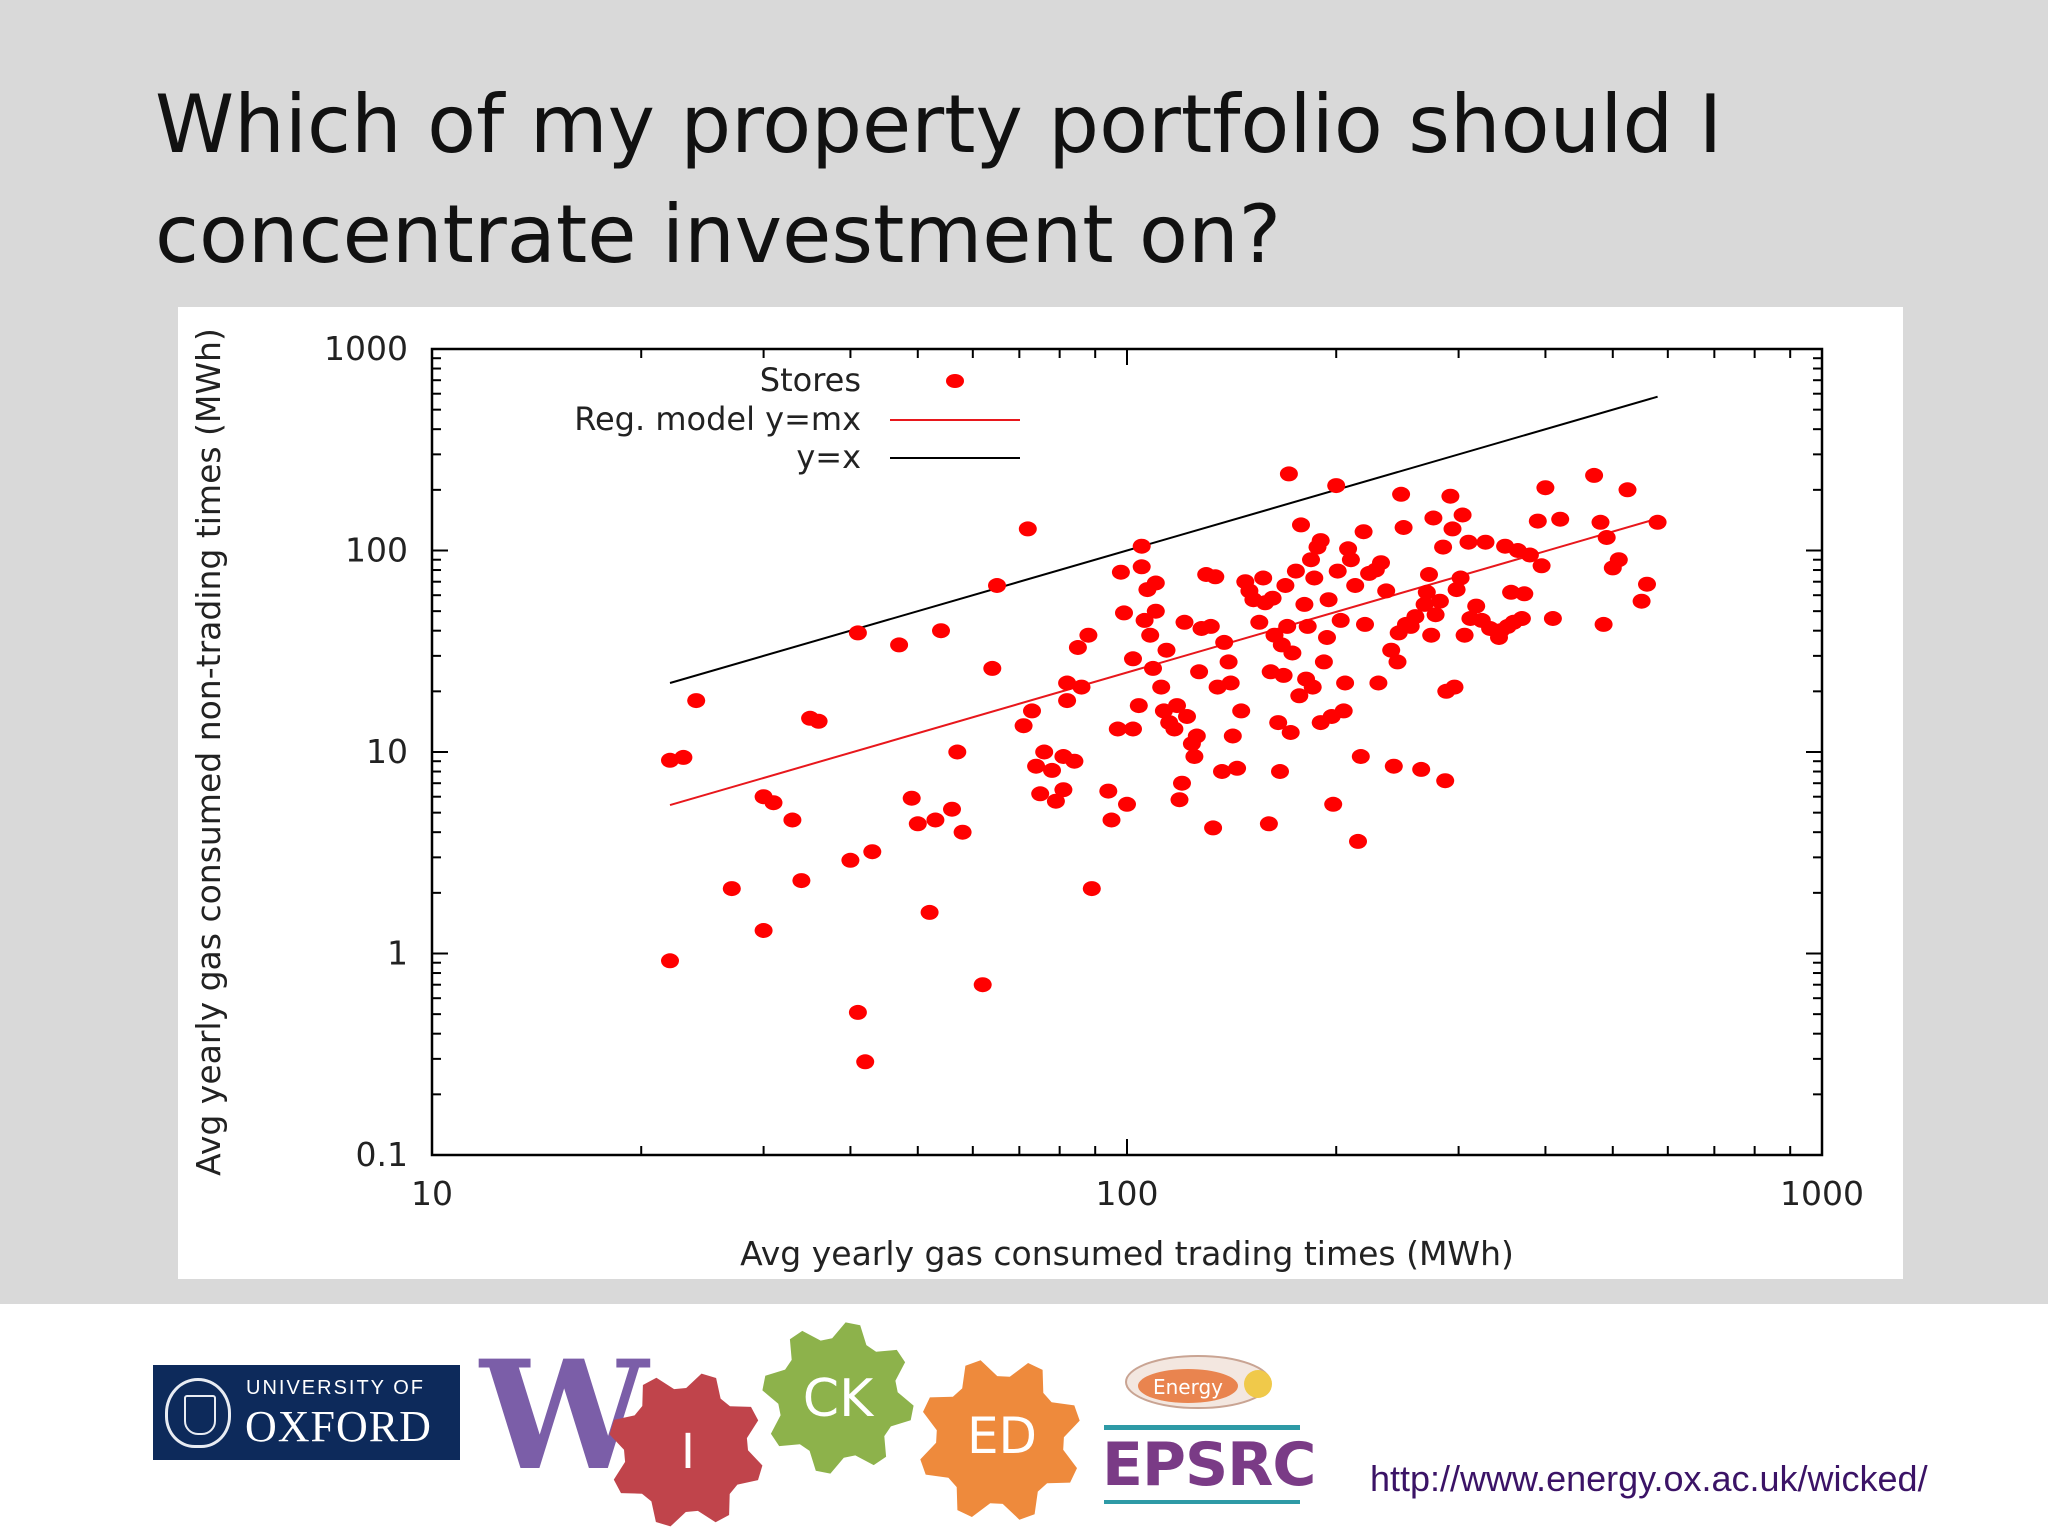 The height and width of the screenshot is (1538, 2048). What do you see at coordinates (810, 380) in the screenshot?
I see `legend-label-stores: Stores` at bounding box center [810, 380].